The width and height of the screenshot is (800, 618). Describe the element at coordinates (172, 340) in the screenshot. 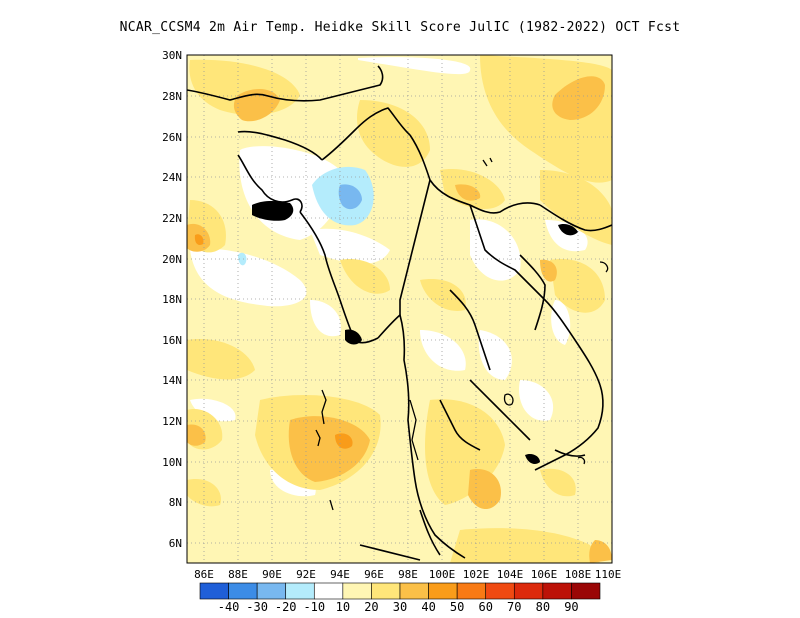

I see `lat-label: 16N` at that location.